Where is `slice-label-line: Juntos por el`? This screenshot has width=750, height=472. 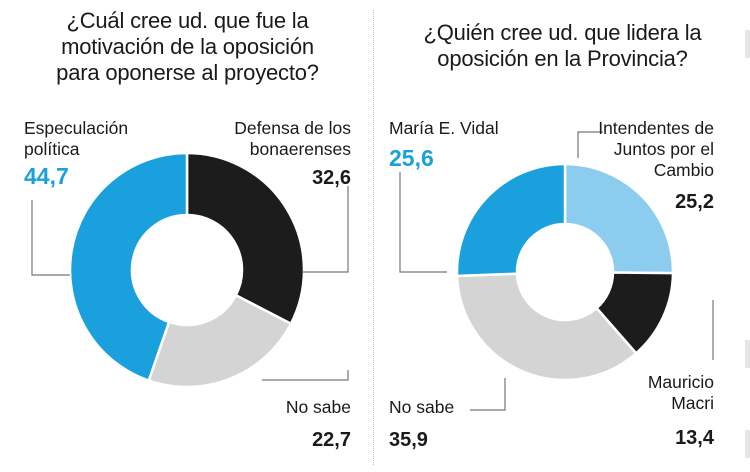
slice-label-line: Juntos por el is located at coordinates (663, 149).